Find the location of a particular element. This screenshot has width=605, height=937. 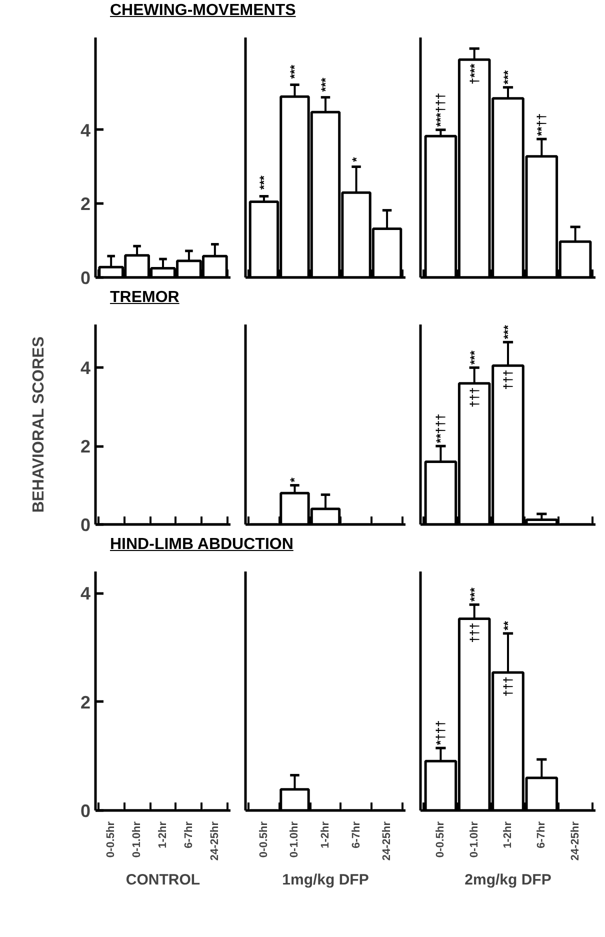

chart-title: HIND-LIMB ABDUCTION is located at coordinates (202, 544).